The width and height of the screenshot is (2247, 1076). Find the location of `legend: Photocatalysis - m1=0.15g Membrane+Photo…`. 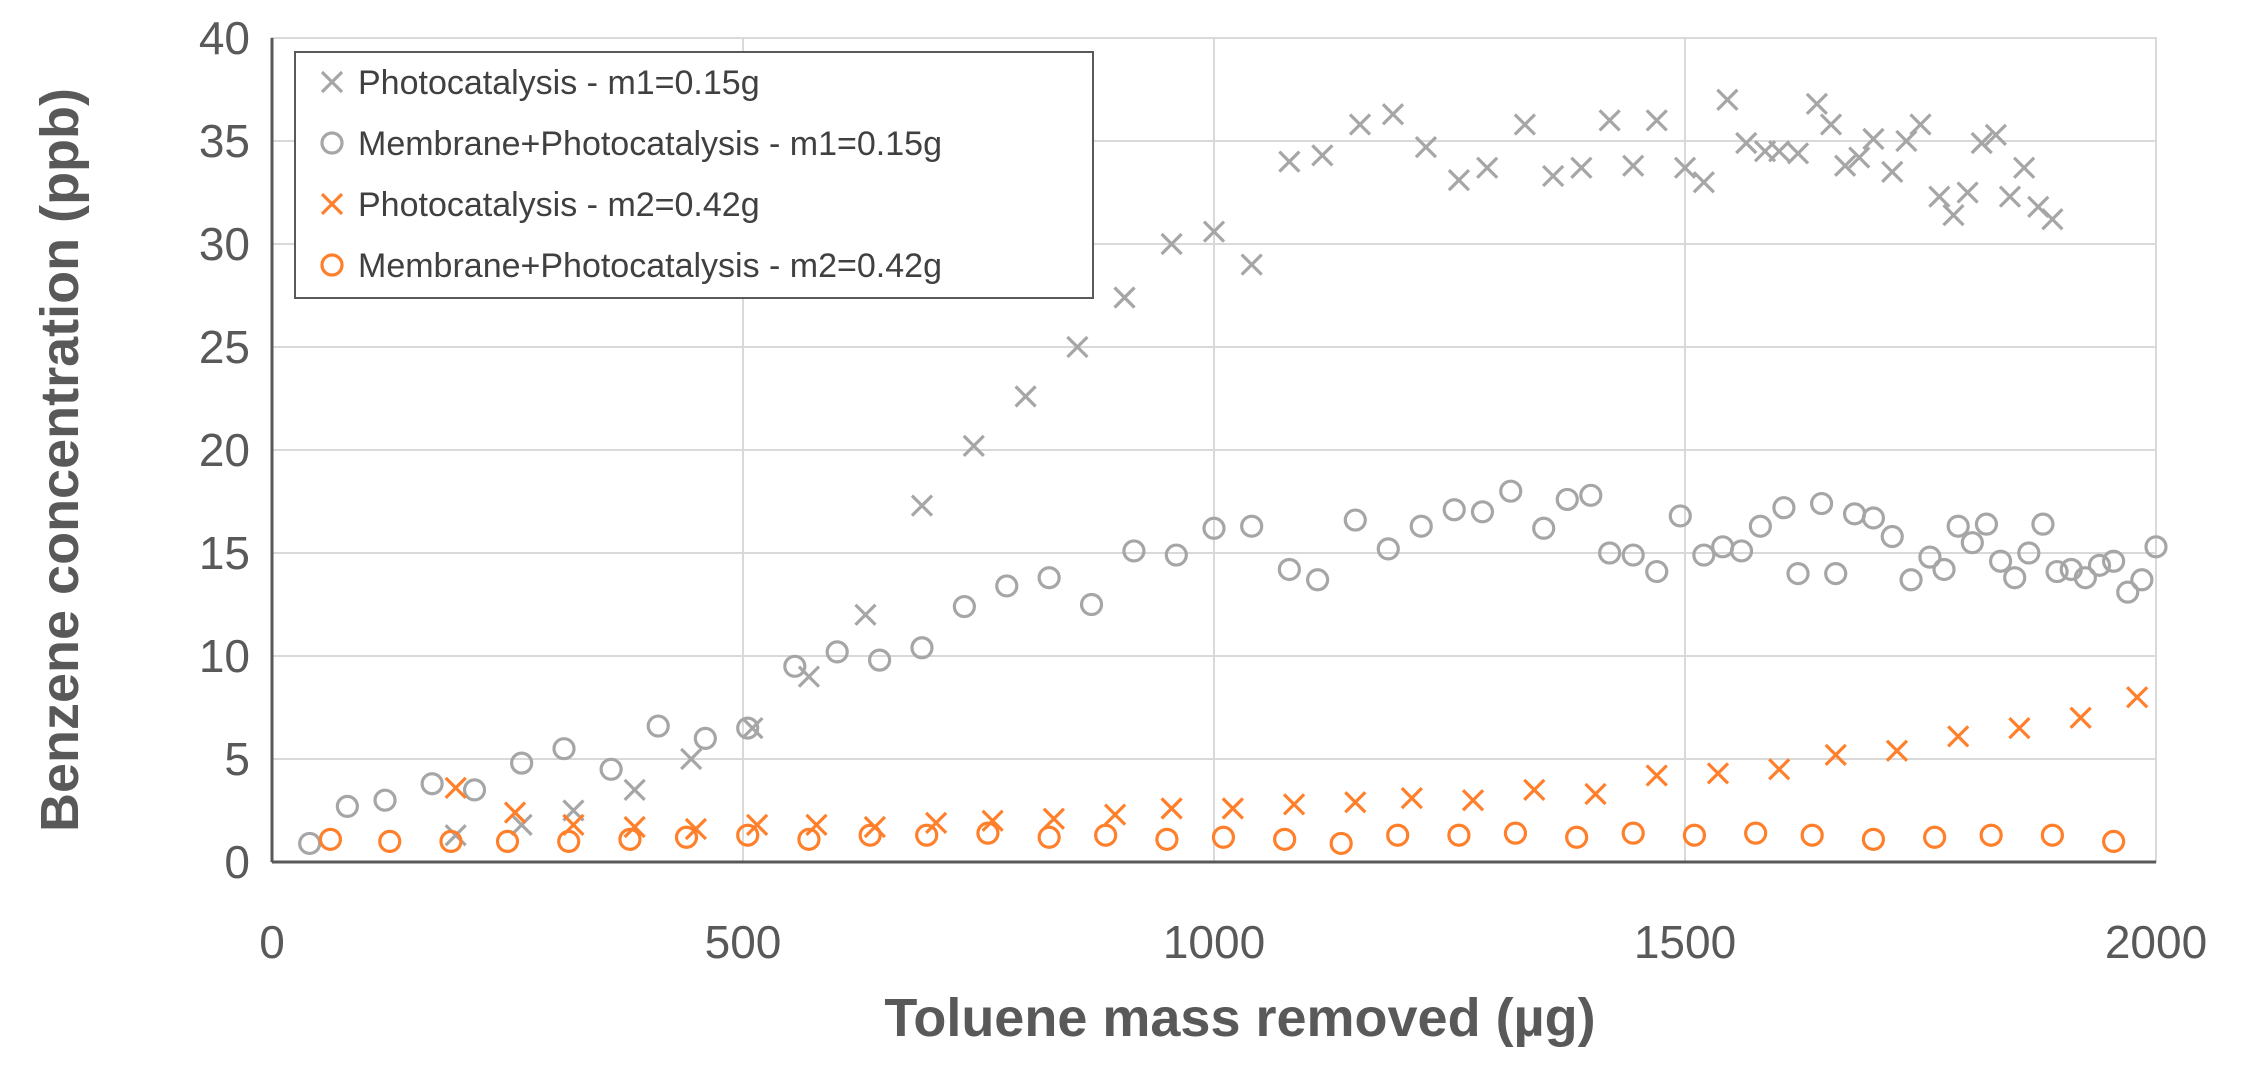

legend: Photocatalysis - m1=0.15g Membrane+Photo… is located at coordinates (694, 175).